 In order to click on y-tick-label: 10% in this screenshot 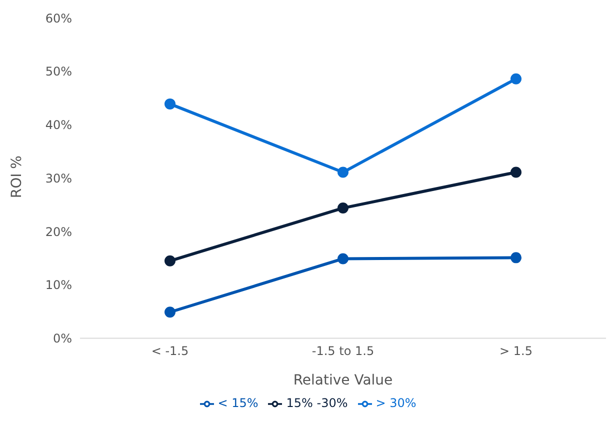, I will do `click(58, 285)`.